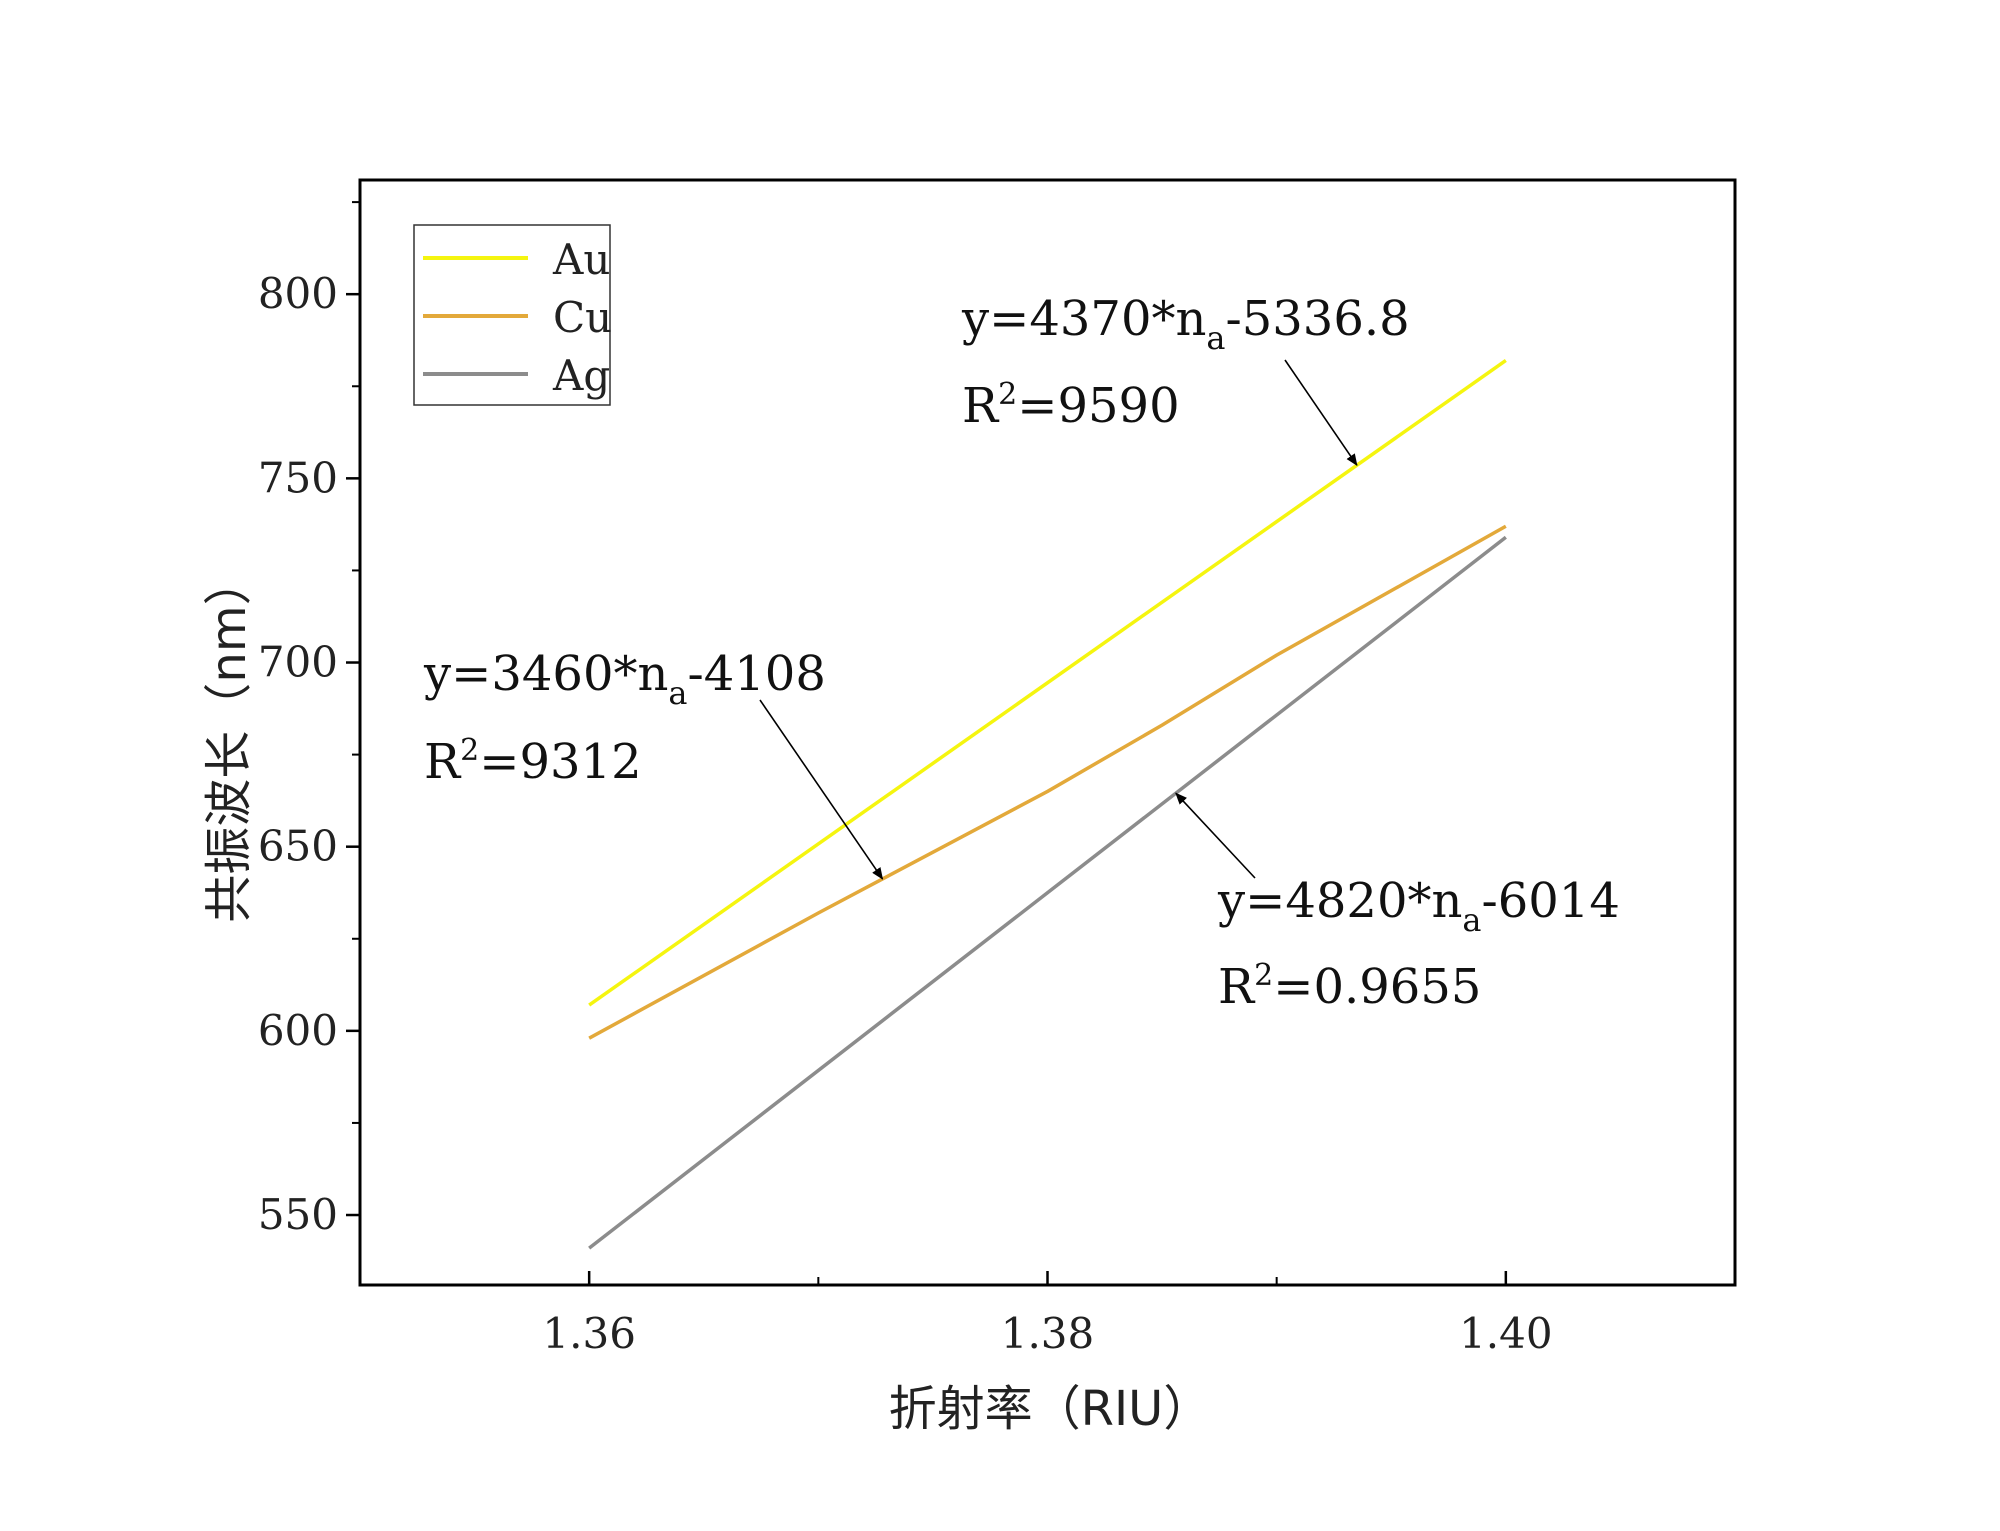 The image size is (2000, 1531). What do you see at coordinates (1215, 835) in the screenshot?
I see `arrow-ag` at bounding box center [1215, 835].